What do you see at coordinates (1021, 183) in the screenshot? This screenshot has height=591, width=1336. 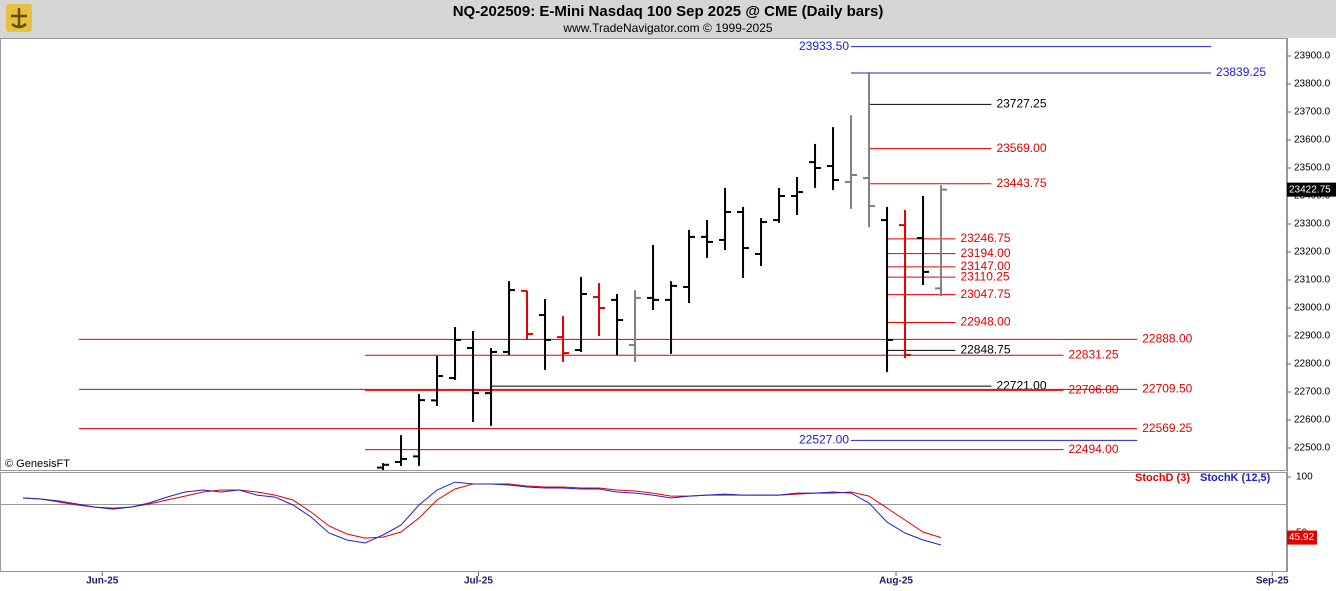 I see `level-label: 23443.75` at bounding box center [1021, 183].